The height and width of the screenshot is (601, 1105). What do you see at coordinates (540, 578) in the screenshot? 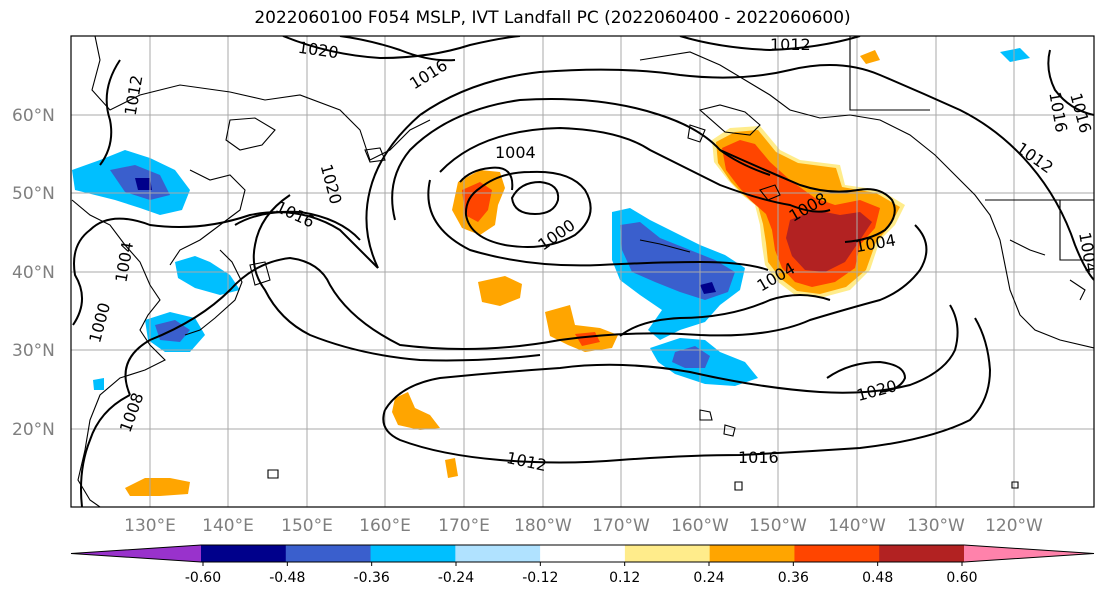
I see `colorbar-tick-label: -0.12` at bounding box center [540, 578].